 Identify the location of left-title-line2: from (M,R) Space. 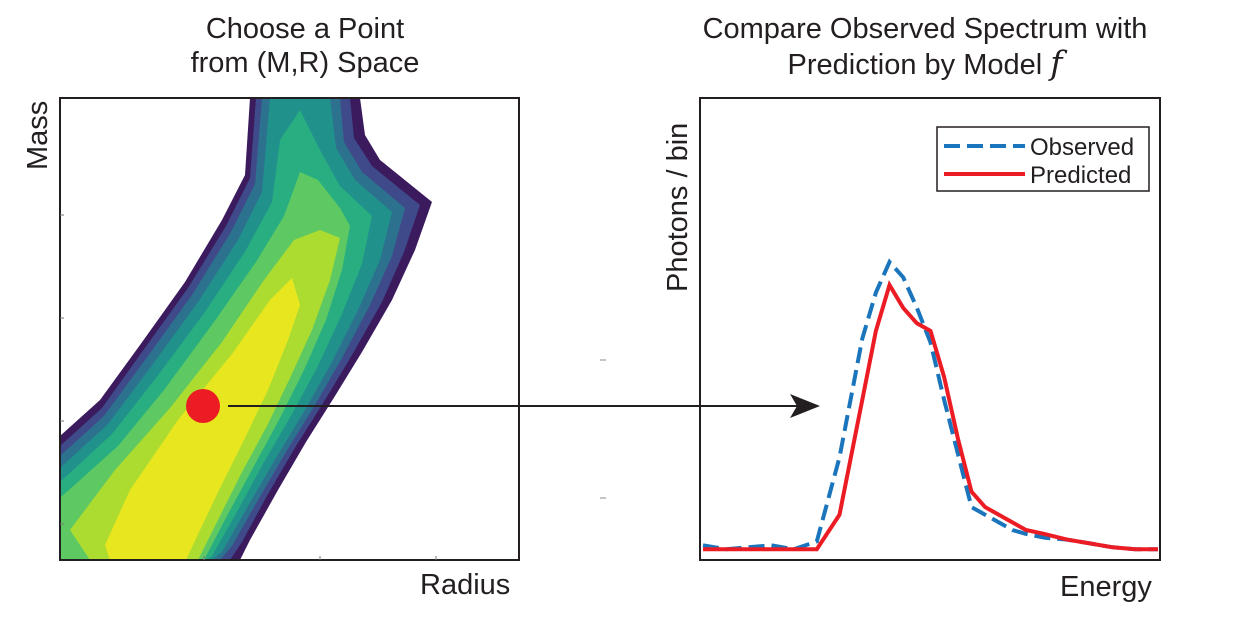
(305, 63).